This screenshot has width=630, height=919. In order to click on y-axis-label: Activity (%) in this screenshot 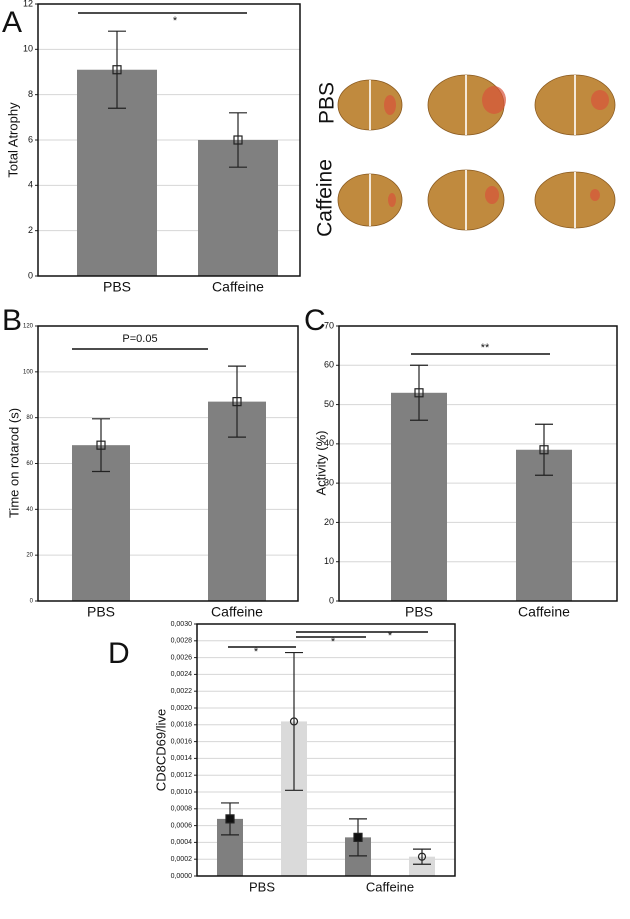, I will do `click(320, 463)`.